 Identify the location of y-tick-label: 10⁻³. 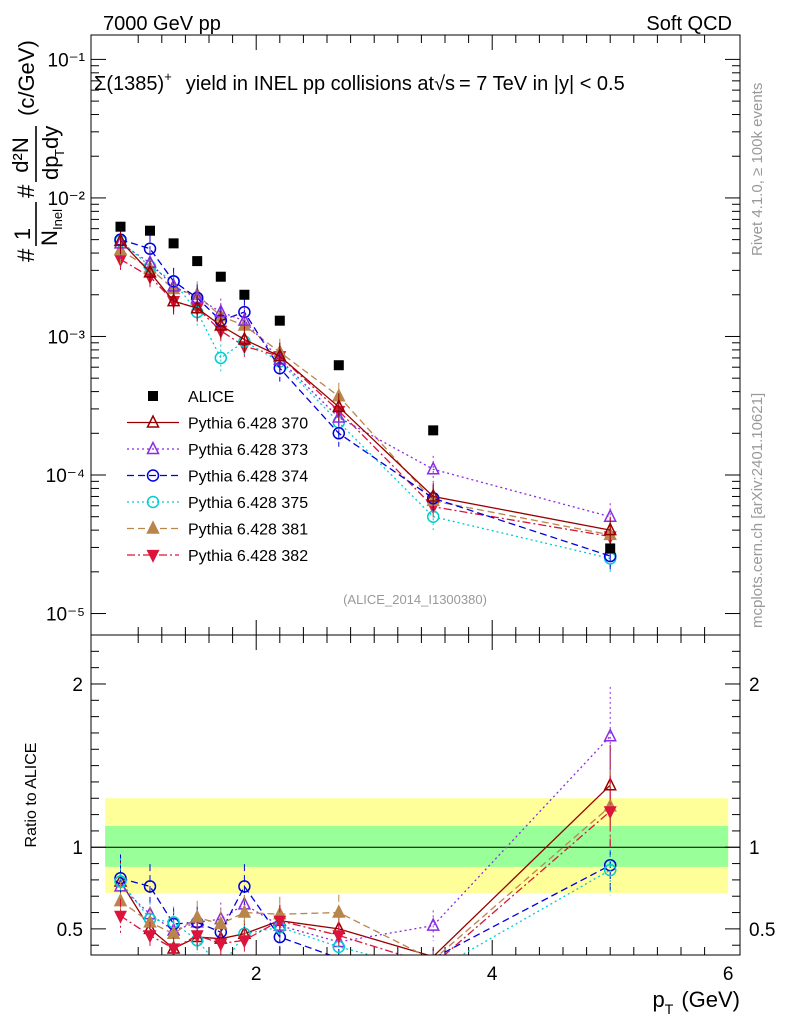
(67, 337).